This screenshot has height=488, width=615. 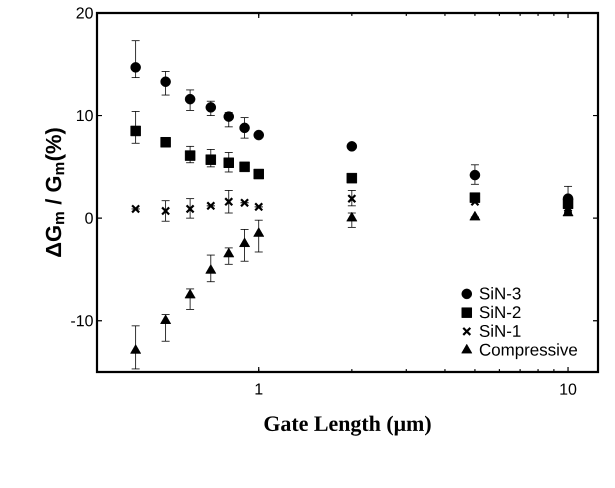 I want to click on legend-label: SiN-2, so click(x=500, y=312).